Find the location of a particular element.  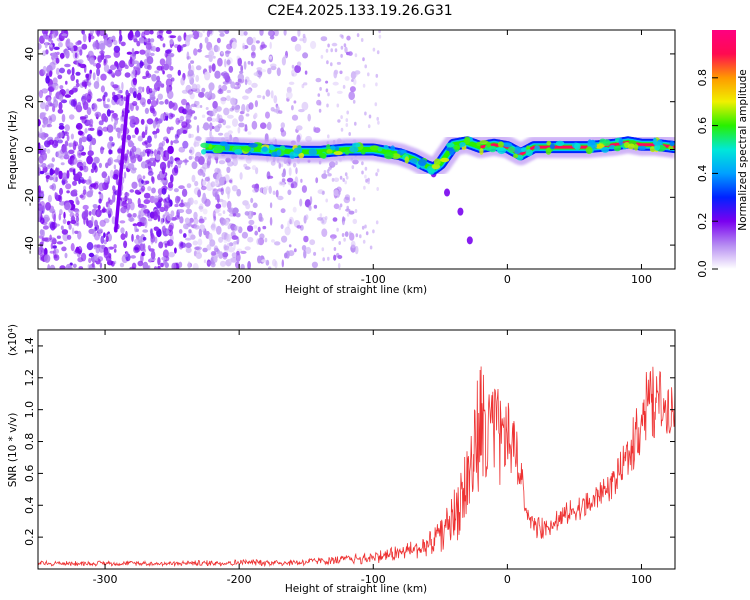

snr-x-label: Height of straight line (km) is located at coordinates (356, 589).